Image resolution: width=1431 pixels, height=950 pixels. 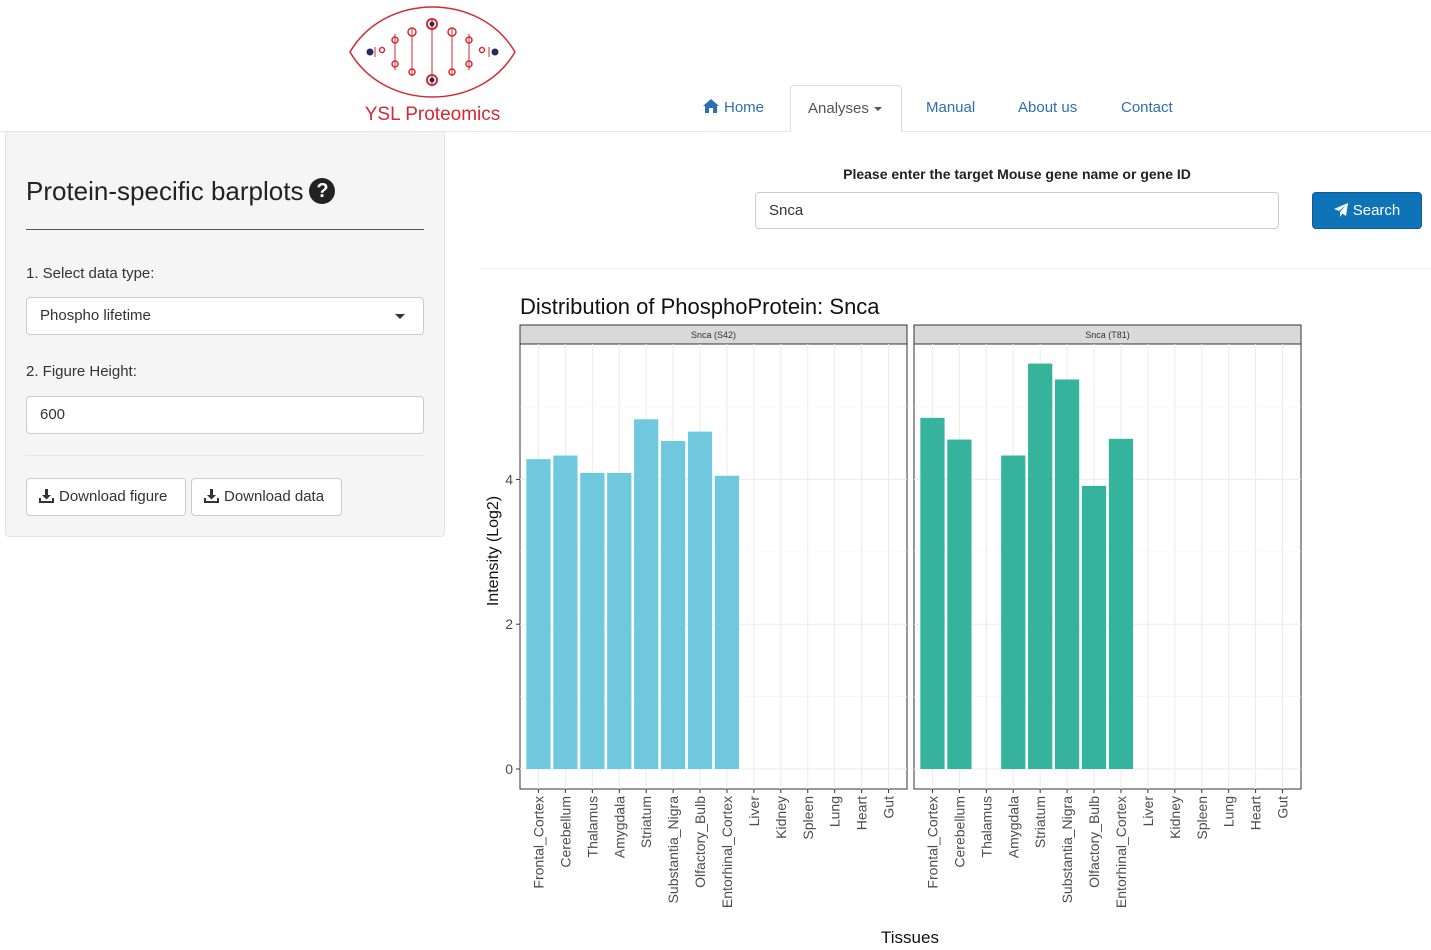 I want to click on search-button-label: Search, so click(x=1376, y=210).